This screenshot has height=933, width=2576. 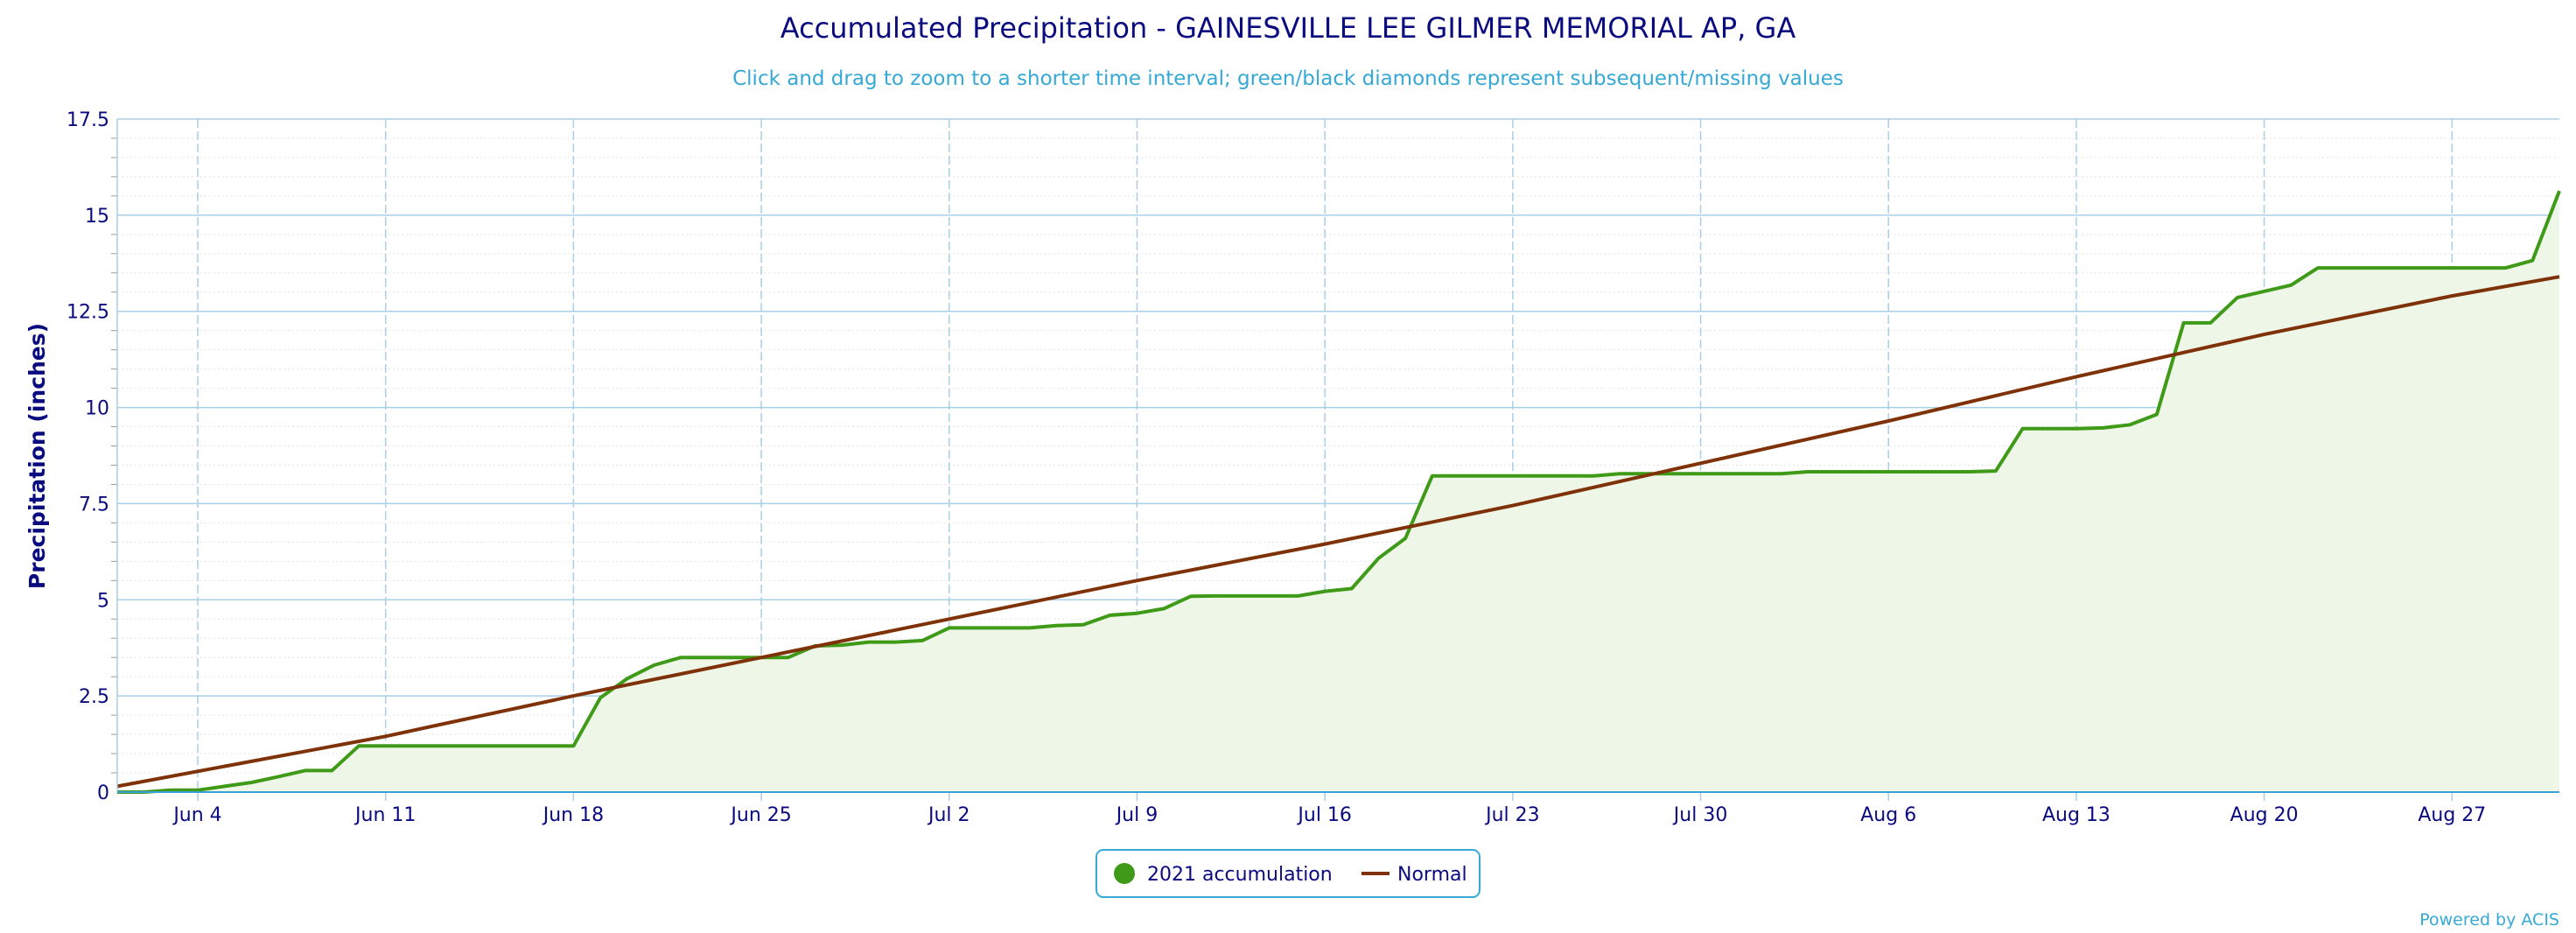 What do you see at coordinates (760, 815) in the screenshot?
I see `x-tick-label: Jun 25` at bounding box center [760, 815].